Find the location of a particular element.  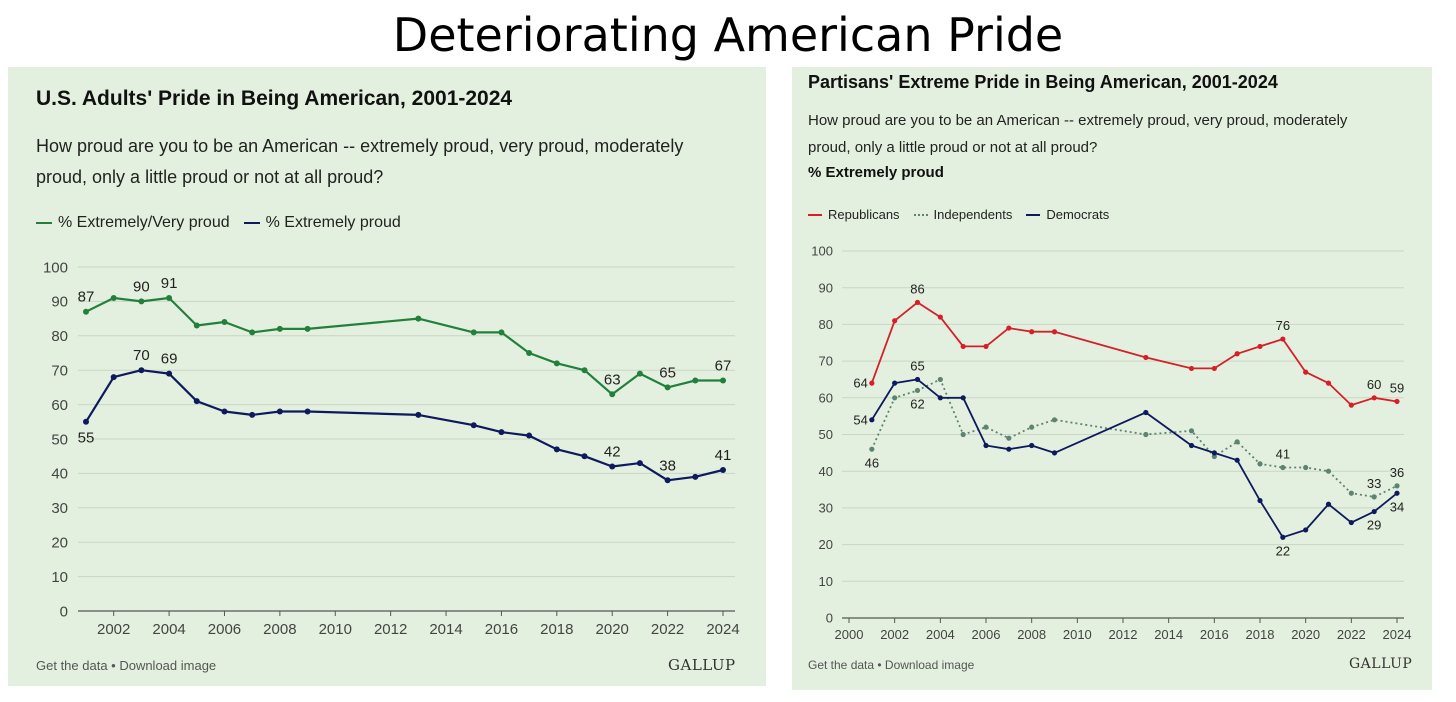

y-tick-label: 90 is located at coordinates (59, 302).